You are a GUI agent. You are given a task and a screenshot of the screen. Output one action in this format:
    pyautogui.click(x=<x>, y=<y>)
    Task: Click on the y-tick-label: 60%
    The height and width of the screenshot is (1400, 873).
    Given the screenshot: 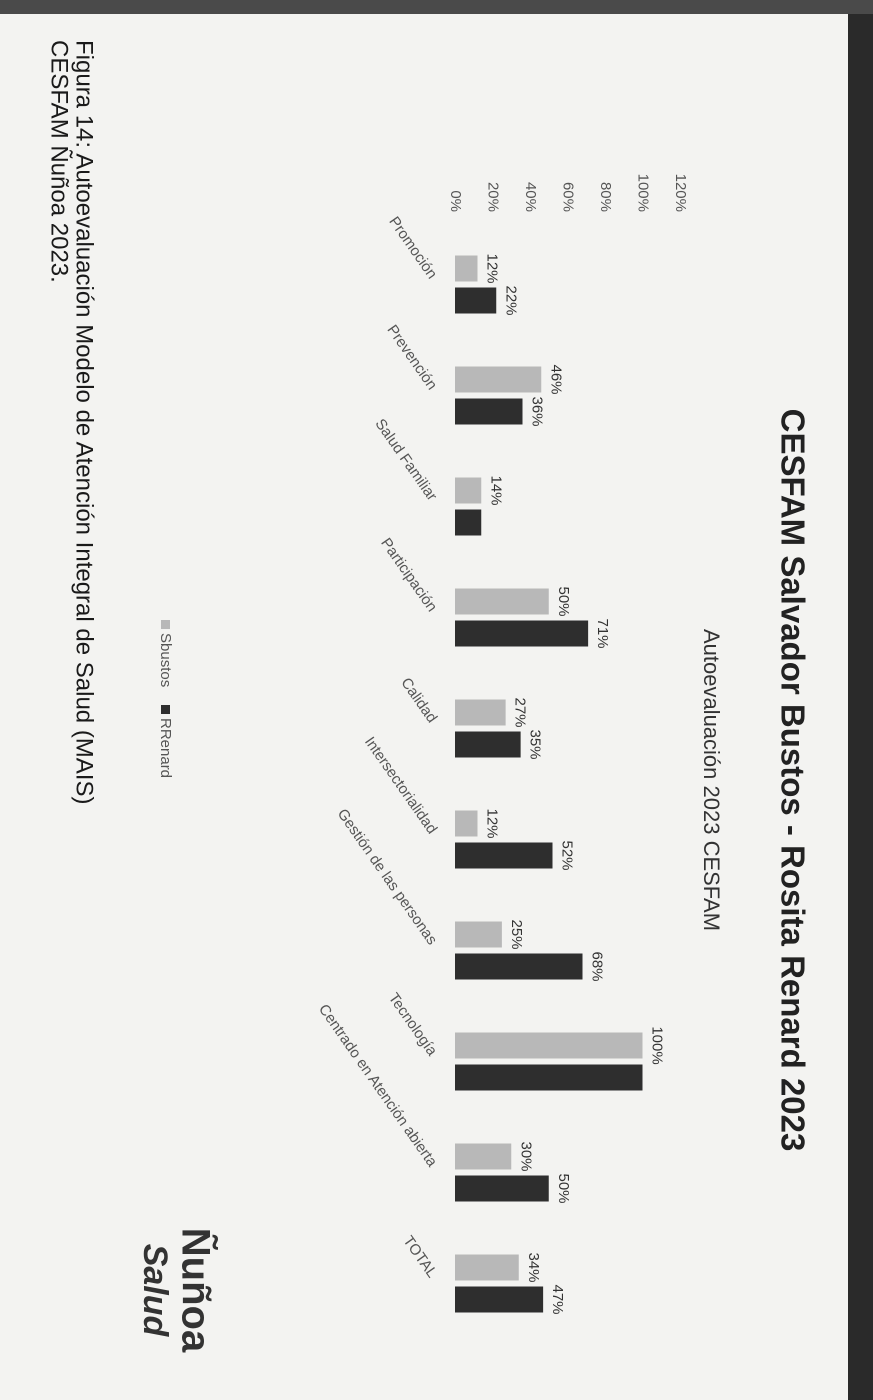 What is the action you would take?
    pyautogui.click(x=568, y=197)
    